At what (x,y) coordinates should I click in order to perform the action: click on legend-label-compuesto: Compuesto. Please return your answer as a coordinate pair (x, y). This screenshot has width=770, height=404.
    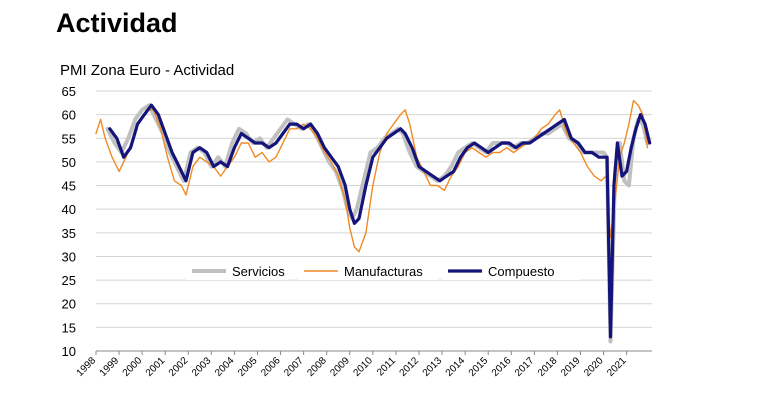
    Looking at the image, I should click on (521, 271).